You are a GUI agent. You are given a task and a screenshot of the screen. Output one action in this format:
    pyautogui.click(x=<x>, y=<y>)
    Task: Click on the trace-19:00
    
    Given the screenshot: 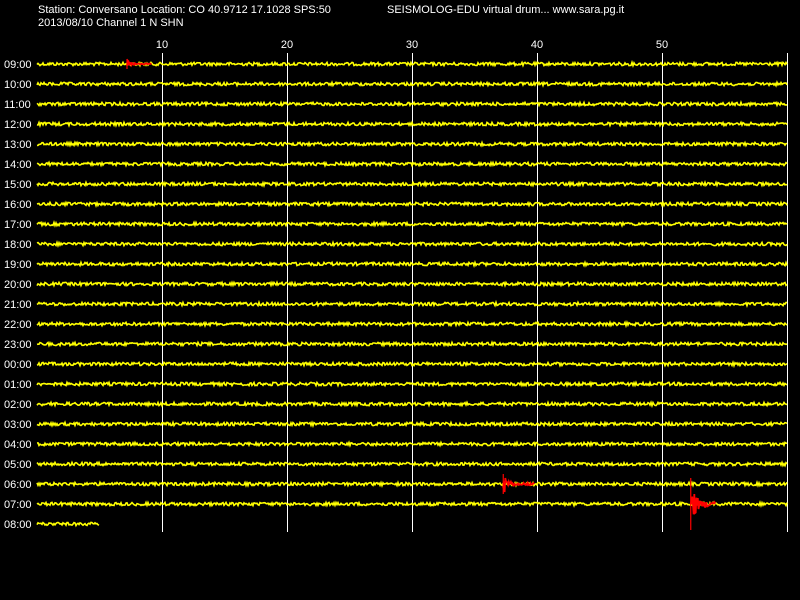 What is the action you would take?
    pyautogui.click(x=412, y=264)
    